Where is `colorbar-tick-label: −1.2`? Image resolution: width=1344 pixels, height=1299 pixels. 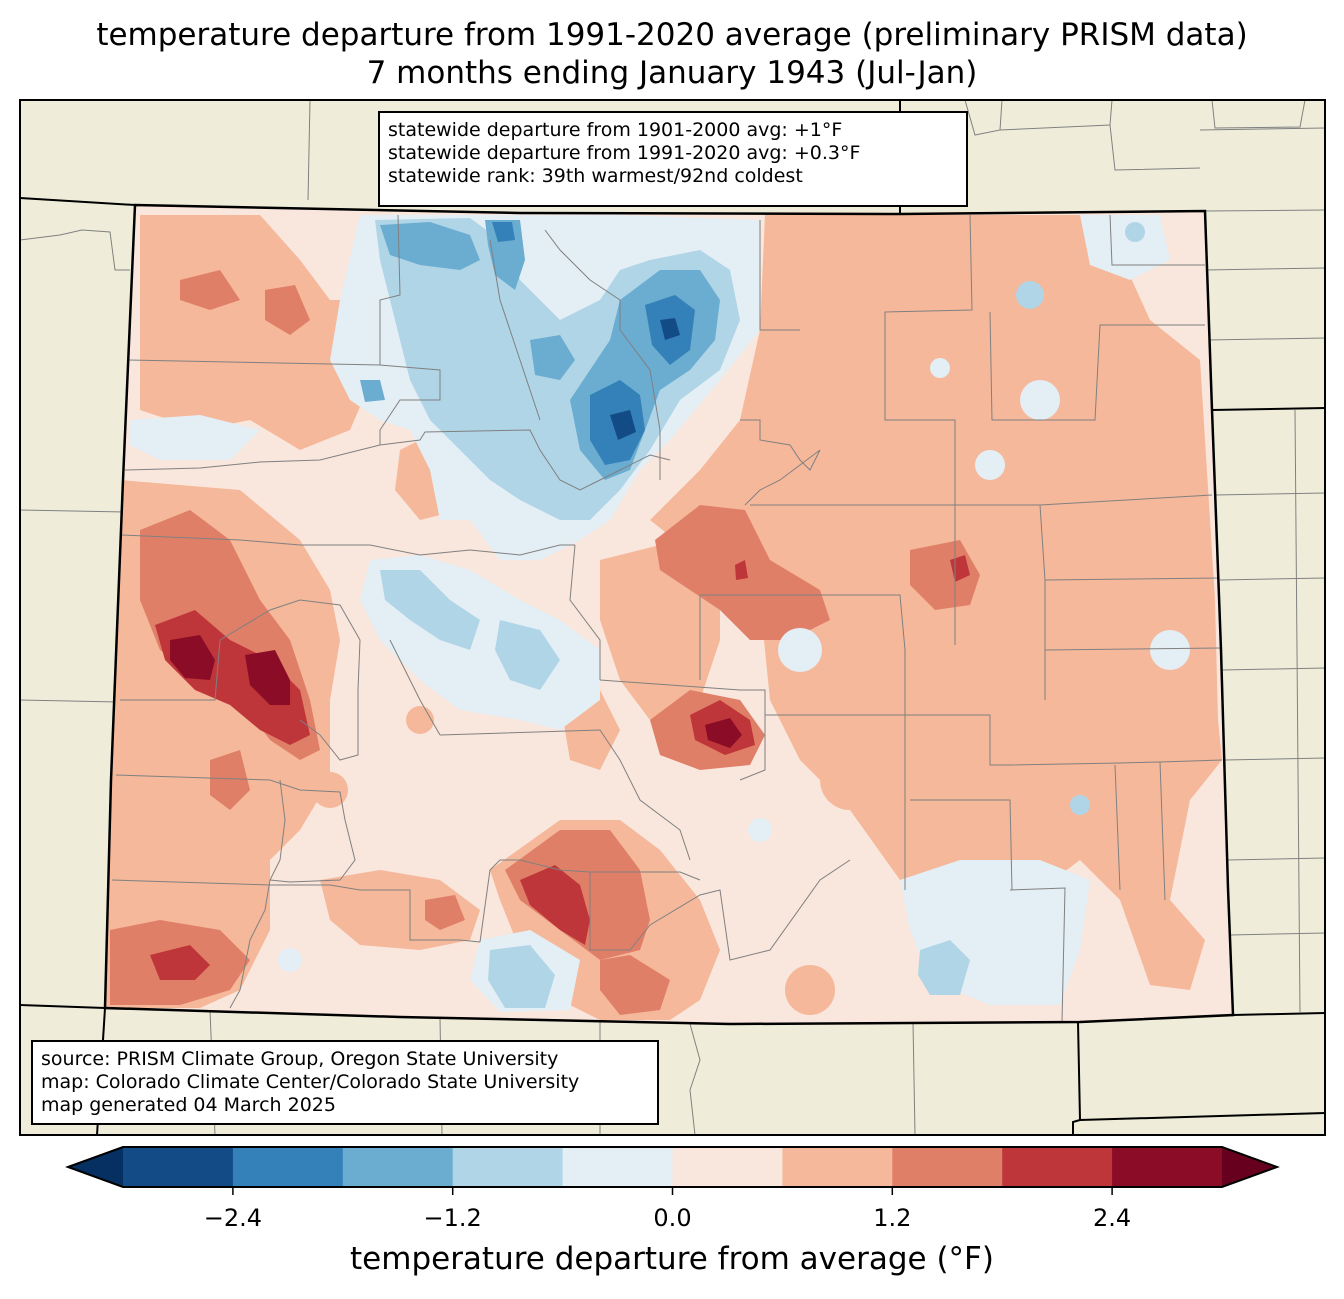 colorbar-tick-label: −1.2 is located at coordinates (452, 1218).